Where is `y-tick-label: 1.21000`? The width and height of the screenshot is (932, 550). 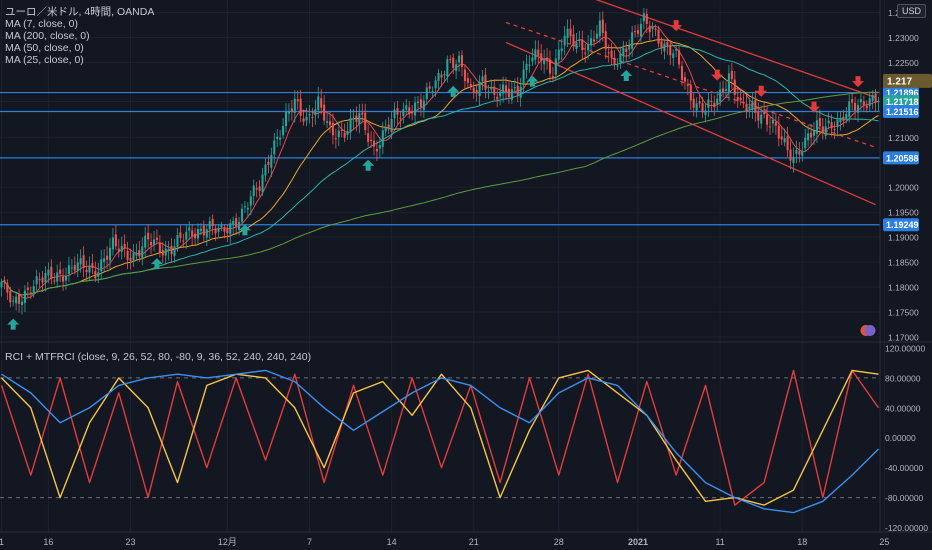
y-tick-label: 1.21000 is located at coordinates (903, 138).